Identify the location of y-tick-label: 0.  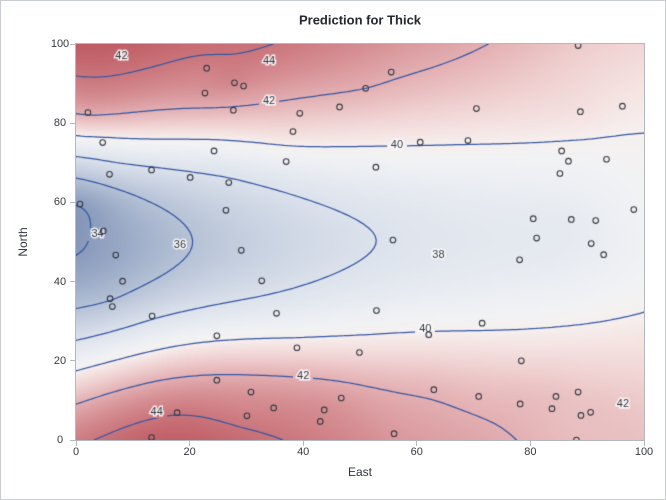
(60, 440).